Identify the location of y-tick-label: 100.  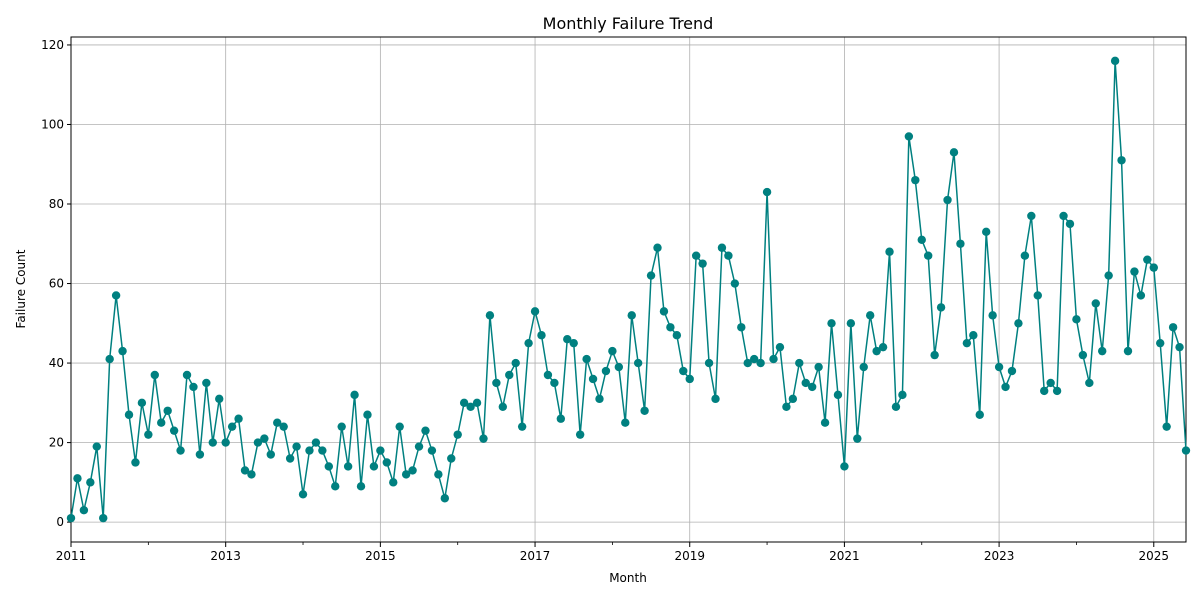
(52, 124).